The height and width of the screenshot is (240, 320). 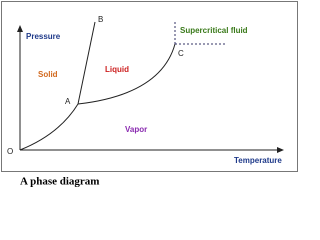 What do you see at coordinates (49, 127) in the screenshot?
I see `sublimation-curve` at bounding box center [49, 127].